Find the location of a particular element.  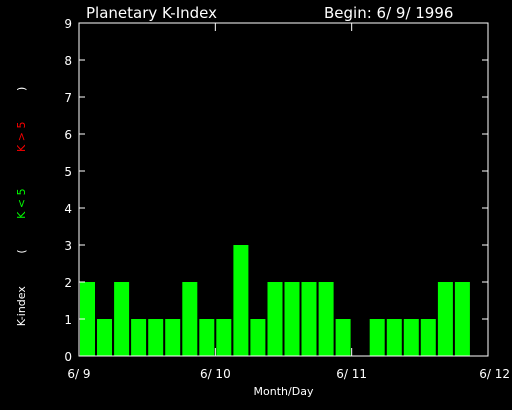

x-tick-label-0: 6/ 9 is located at coordinates (78, 374).